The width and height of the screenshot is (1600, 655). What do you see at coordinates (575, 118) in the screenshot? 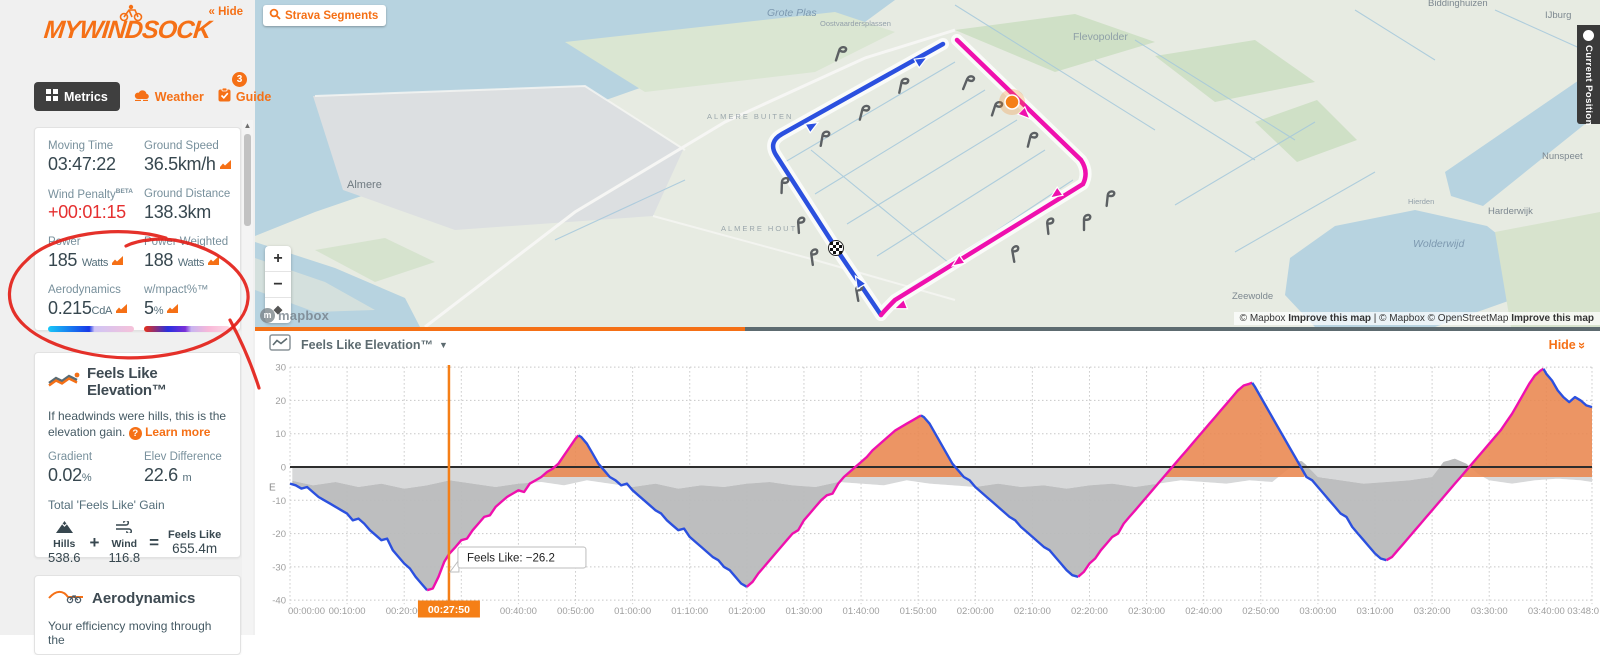
I see `map-water-ijmeer` at bounding box center [575, 118].